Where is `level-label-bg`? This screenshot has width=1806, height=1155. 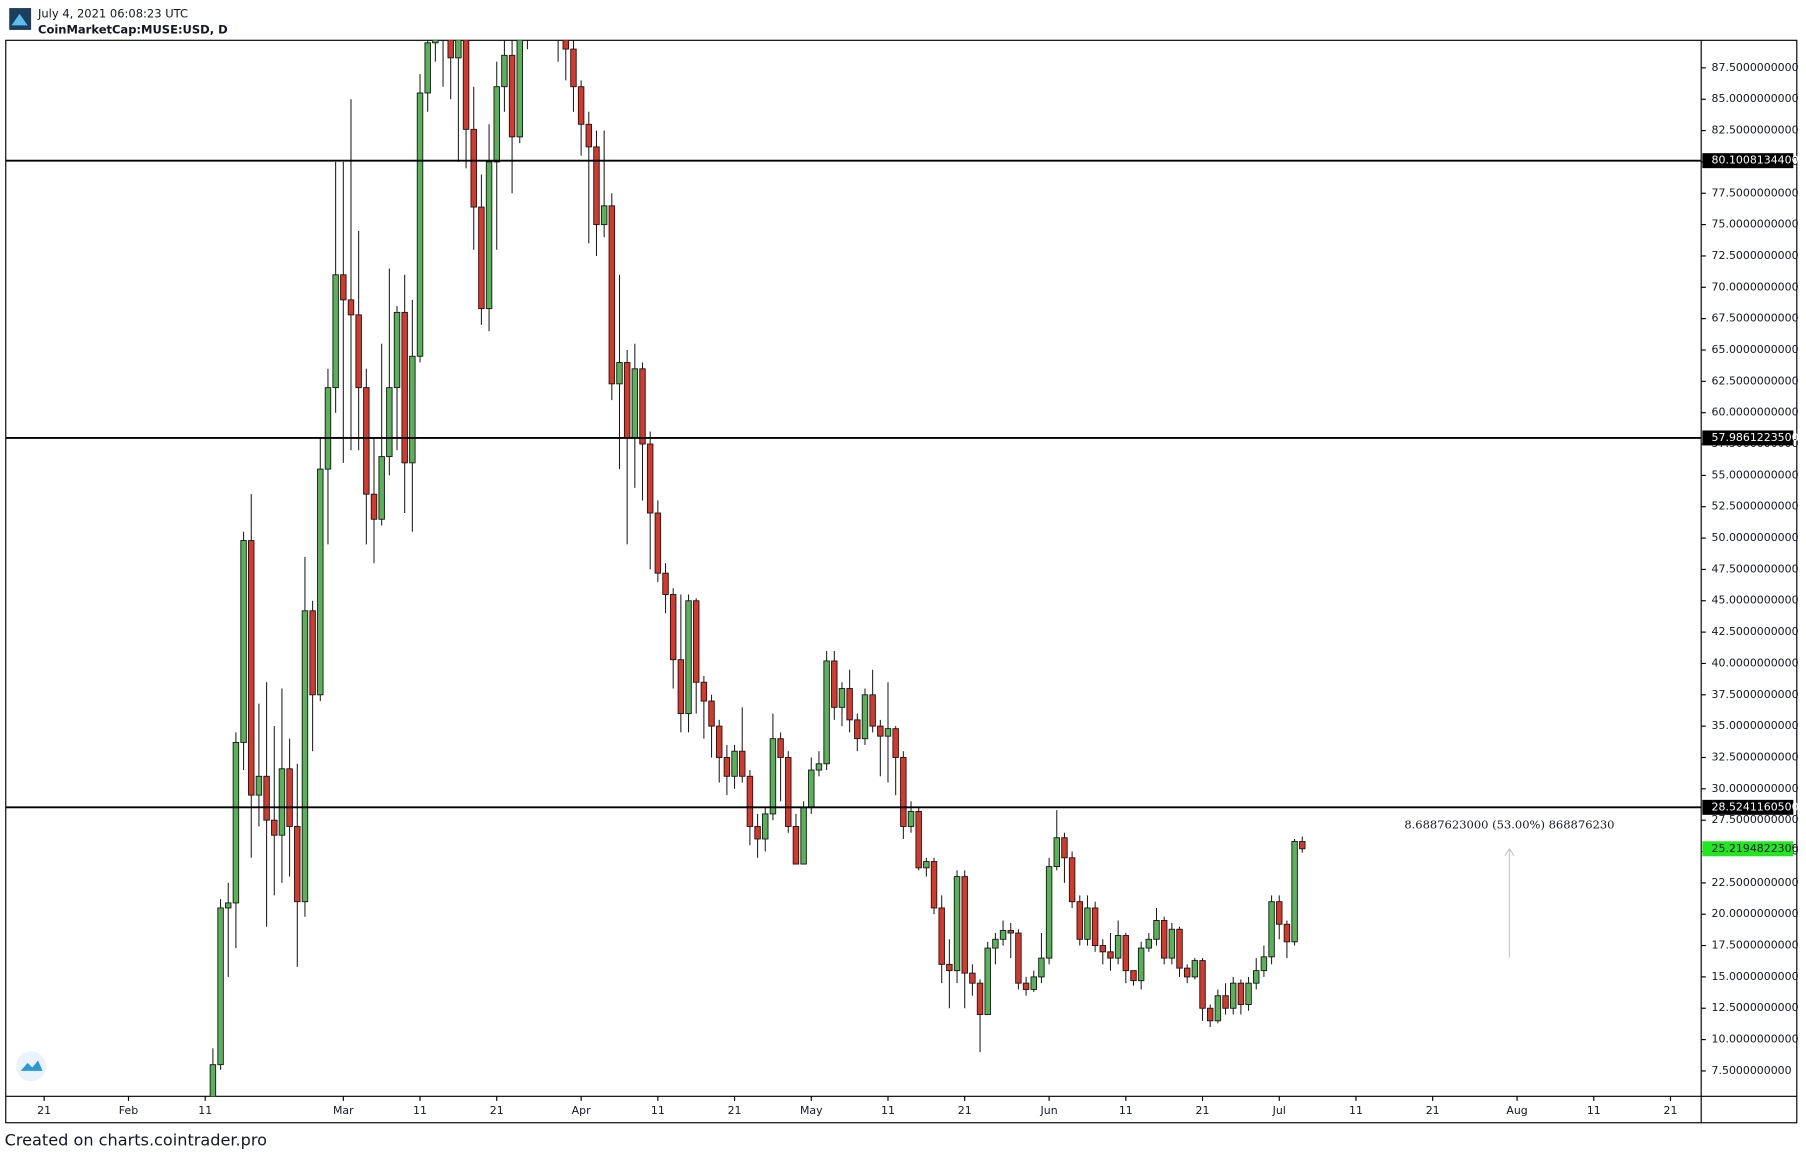
level-label-bg is located at coordinates (1748, 807).